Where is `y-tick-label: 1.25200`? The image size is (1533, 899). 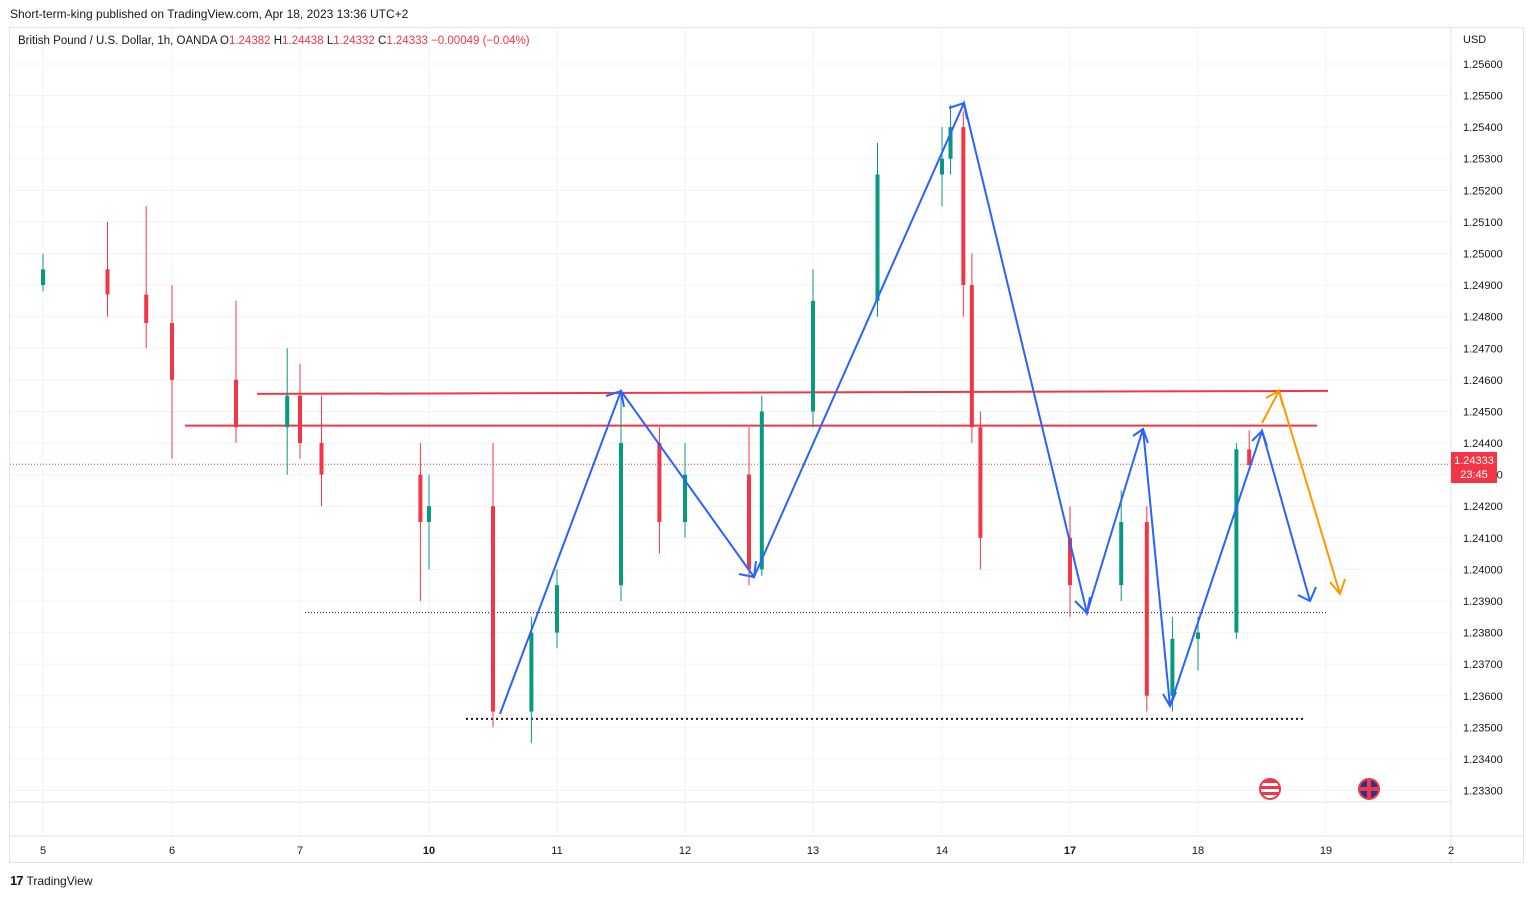 y-tick-label: 1.25200 is located at coordinates (1483, 191).